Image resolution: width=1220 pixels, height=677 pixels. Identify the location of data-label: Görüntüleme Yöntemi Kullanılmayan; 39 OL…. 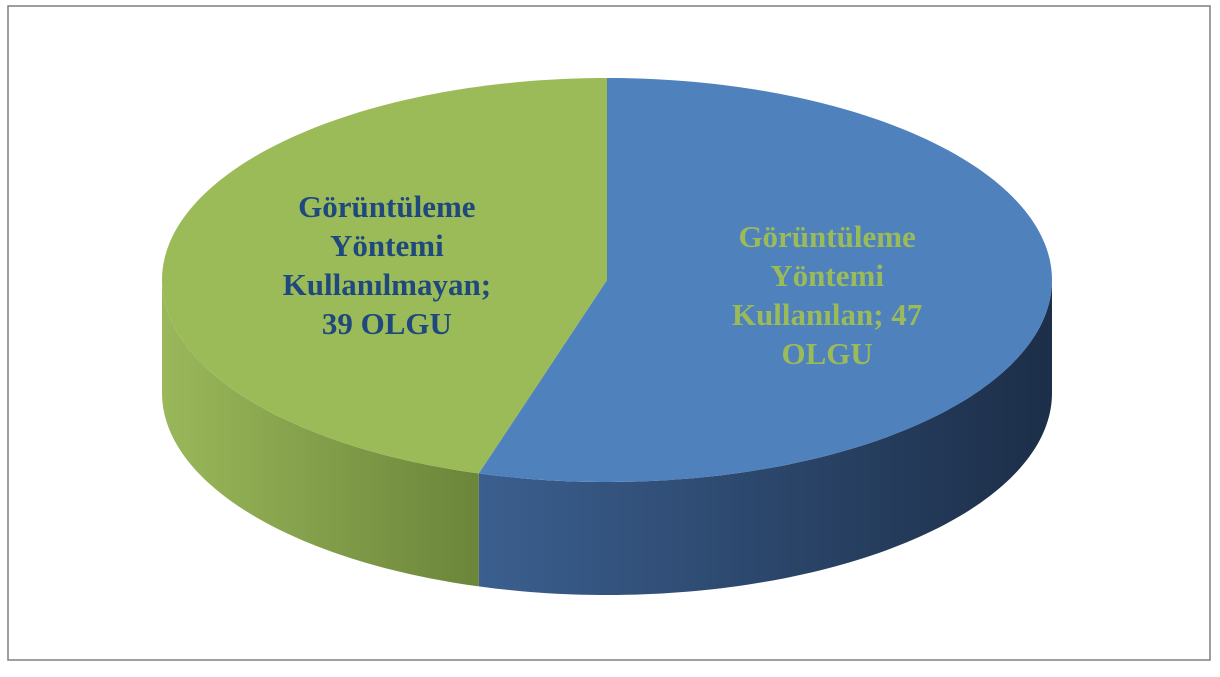
(387, 265).